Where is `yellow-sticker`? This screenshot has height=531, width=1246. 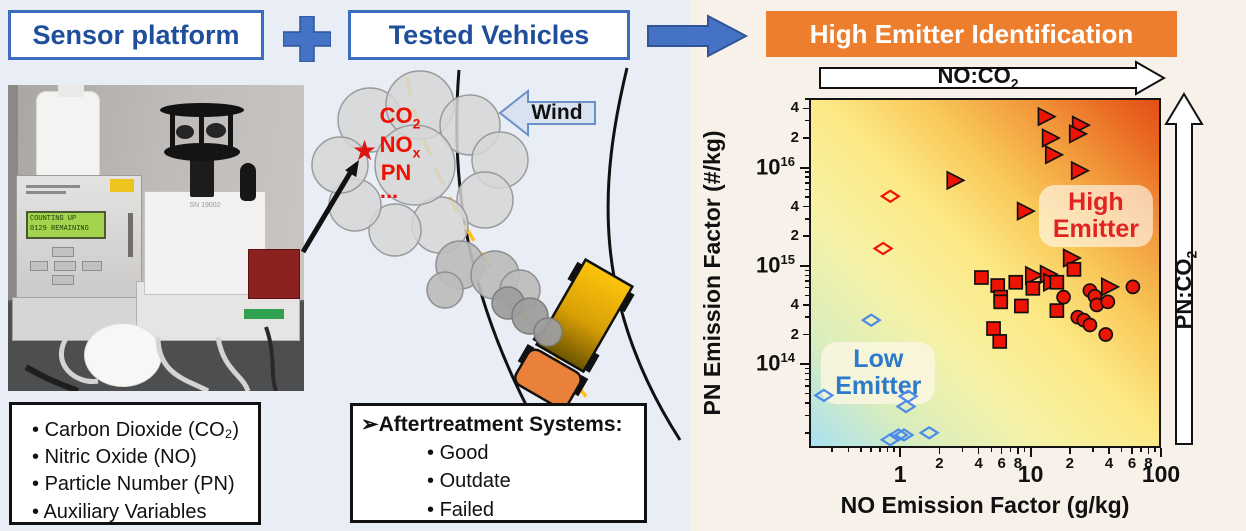
yellow-sticker is located at coordinates (122, 185).